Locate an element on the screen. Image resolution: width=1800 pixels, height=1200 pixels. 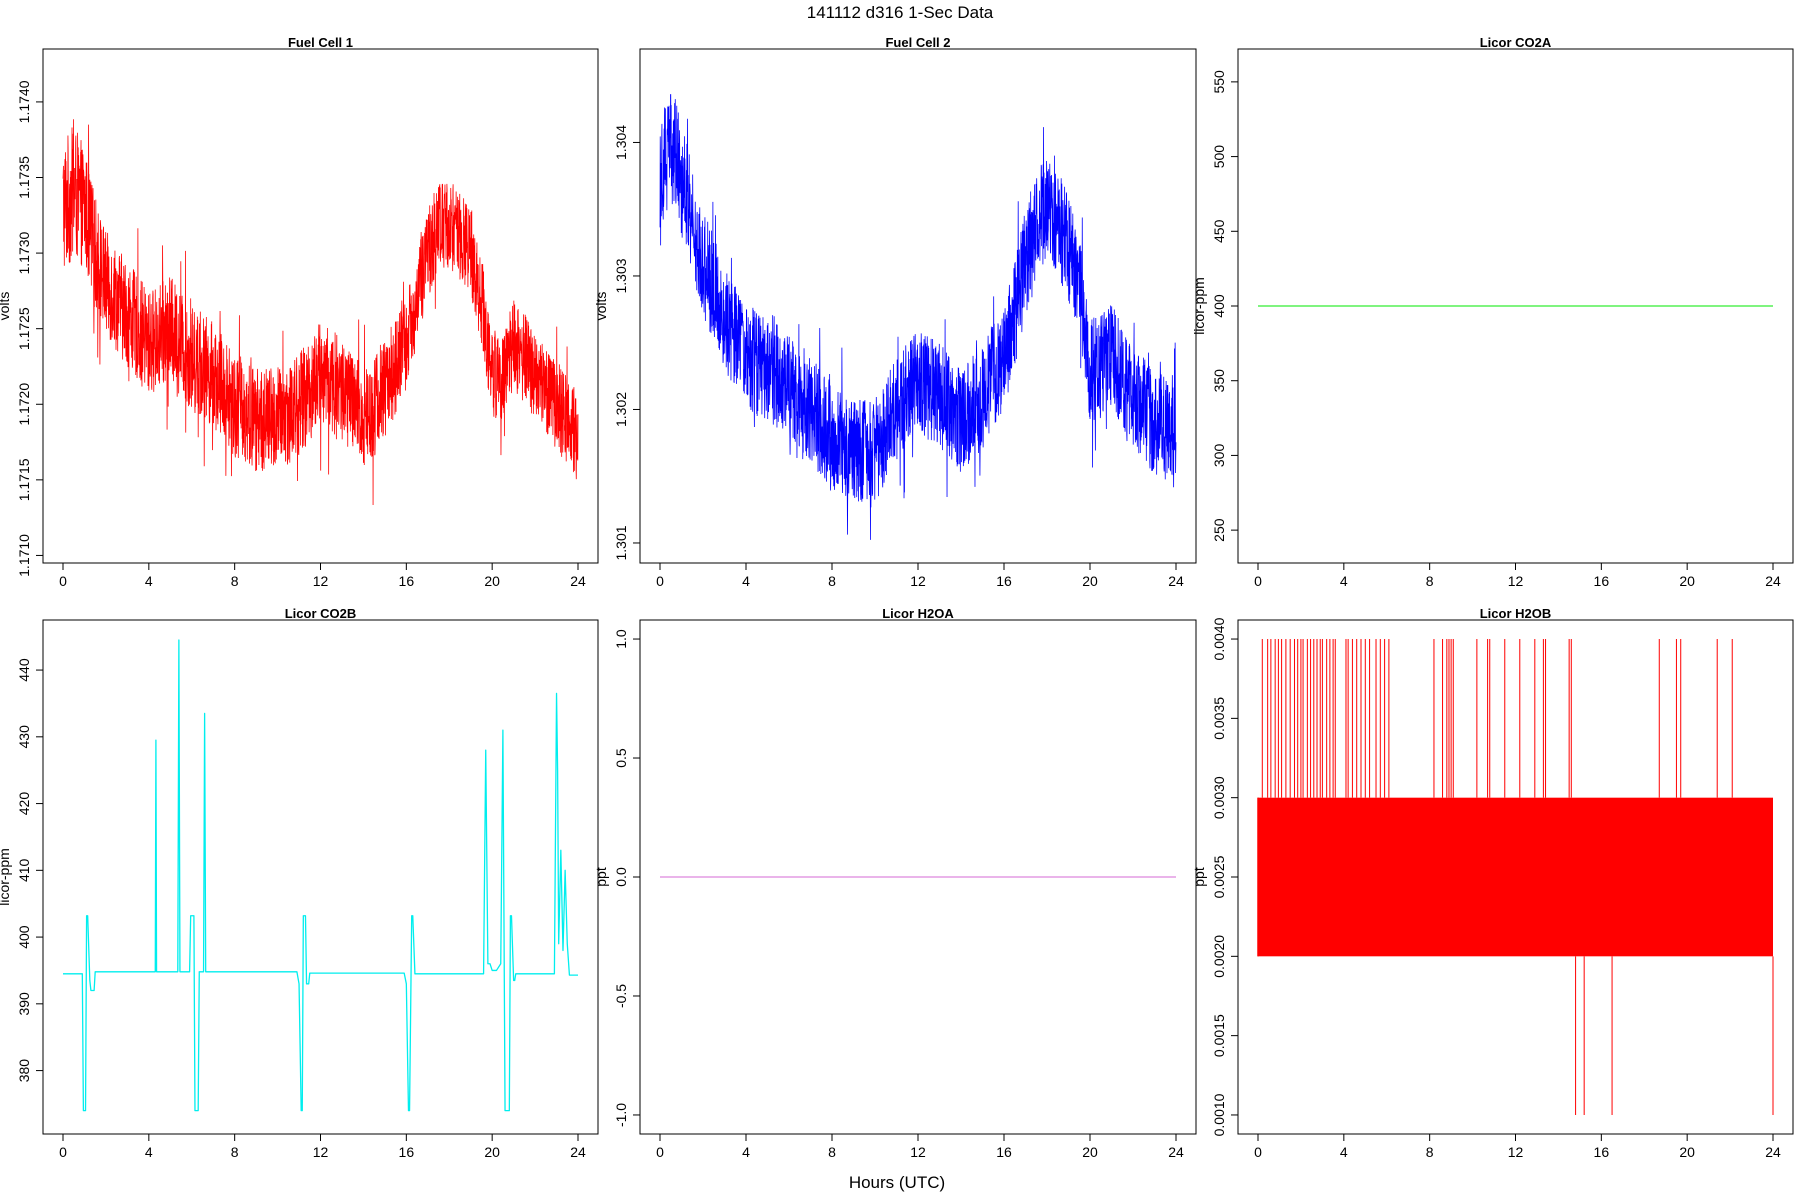
y-tick-label: 250 is located at coordinates (1219, 530).